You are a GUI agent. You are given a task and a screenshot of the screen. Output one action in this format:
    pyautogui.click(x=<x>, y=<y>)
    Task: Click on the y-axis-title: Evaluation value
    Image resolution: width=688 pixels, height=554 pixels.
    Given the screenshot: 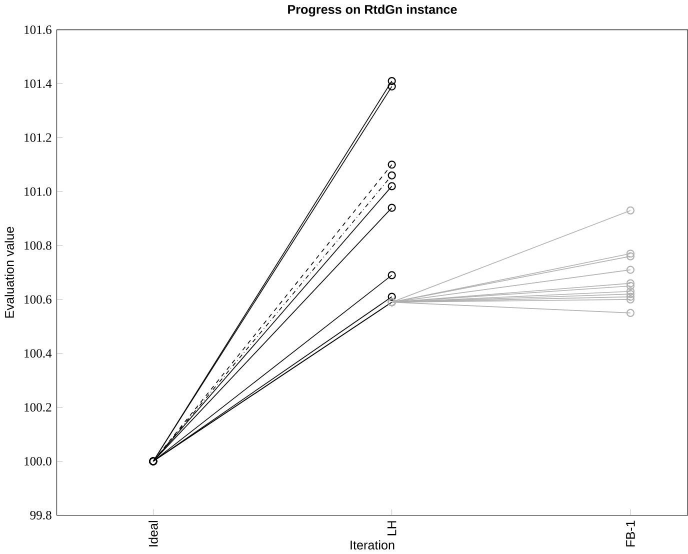 What is the action you would take?
    pyautogui.click(x=9, y=272)
    